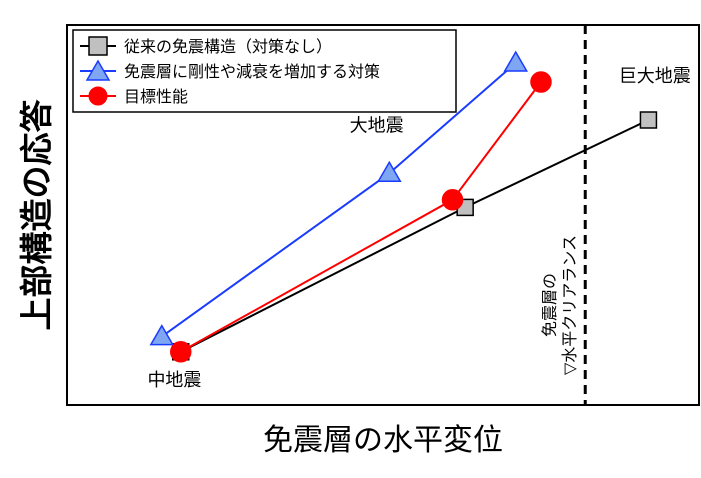  What do you see at coordinates (383, 440) in the screenshot?
I see `x-axis-title: 免震層の水平変位` at bounding box center [383, 440].